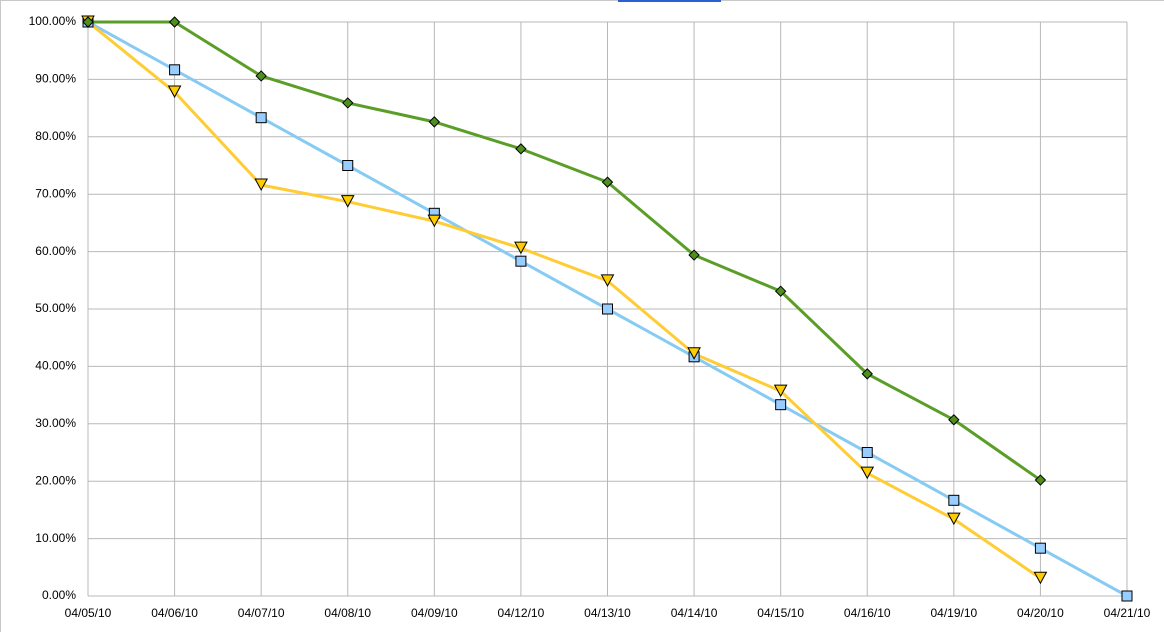  I want to click on y-tick-label: 70.00%, so click(55, 193).